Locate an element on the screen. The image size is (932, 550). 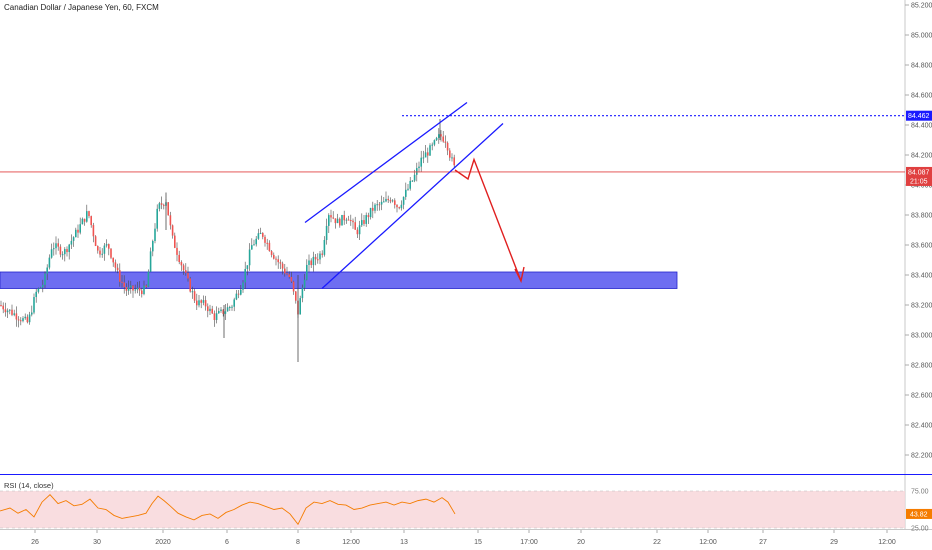
bar-countdown-label: 21:05 is located at coordinates (919, 181).